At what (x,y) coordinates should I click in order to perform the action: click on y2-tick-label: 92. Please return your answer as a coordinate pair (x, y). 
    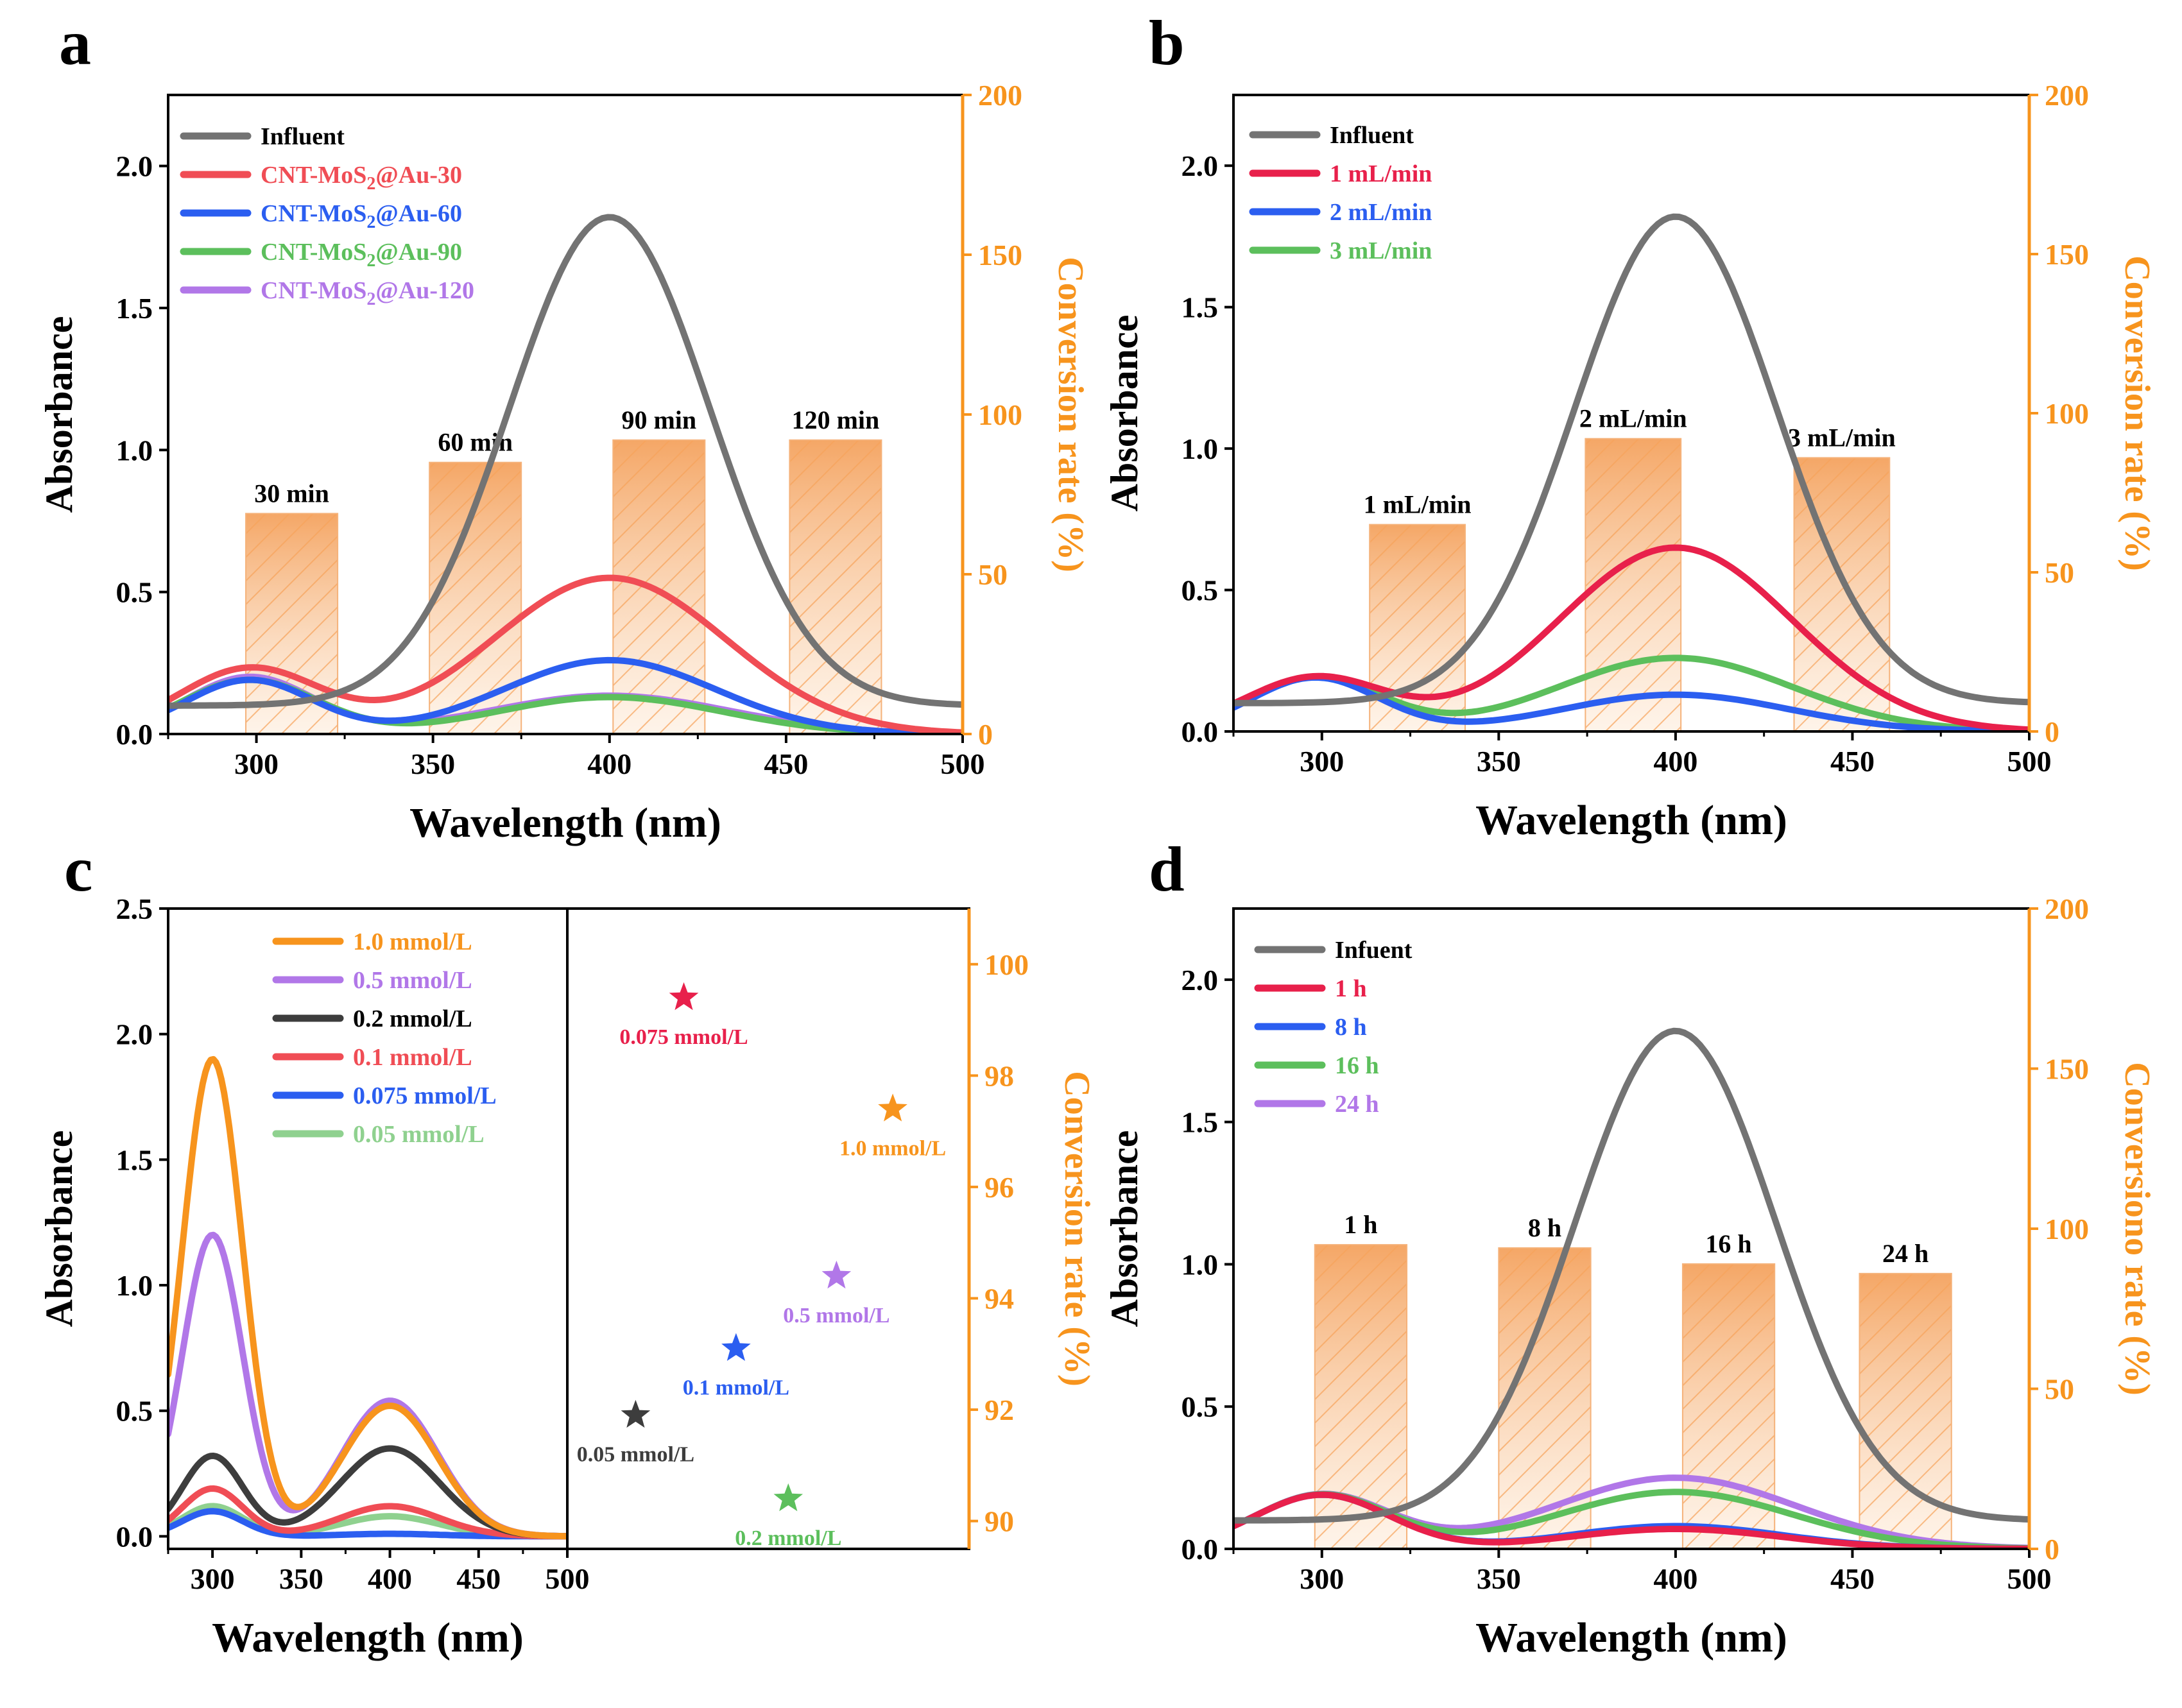
    Looking at the image, I should click on (999, 1410).